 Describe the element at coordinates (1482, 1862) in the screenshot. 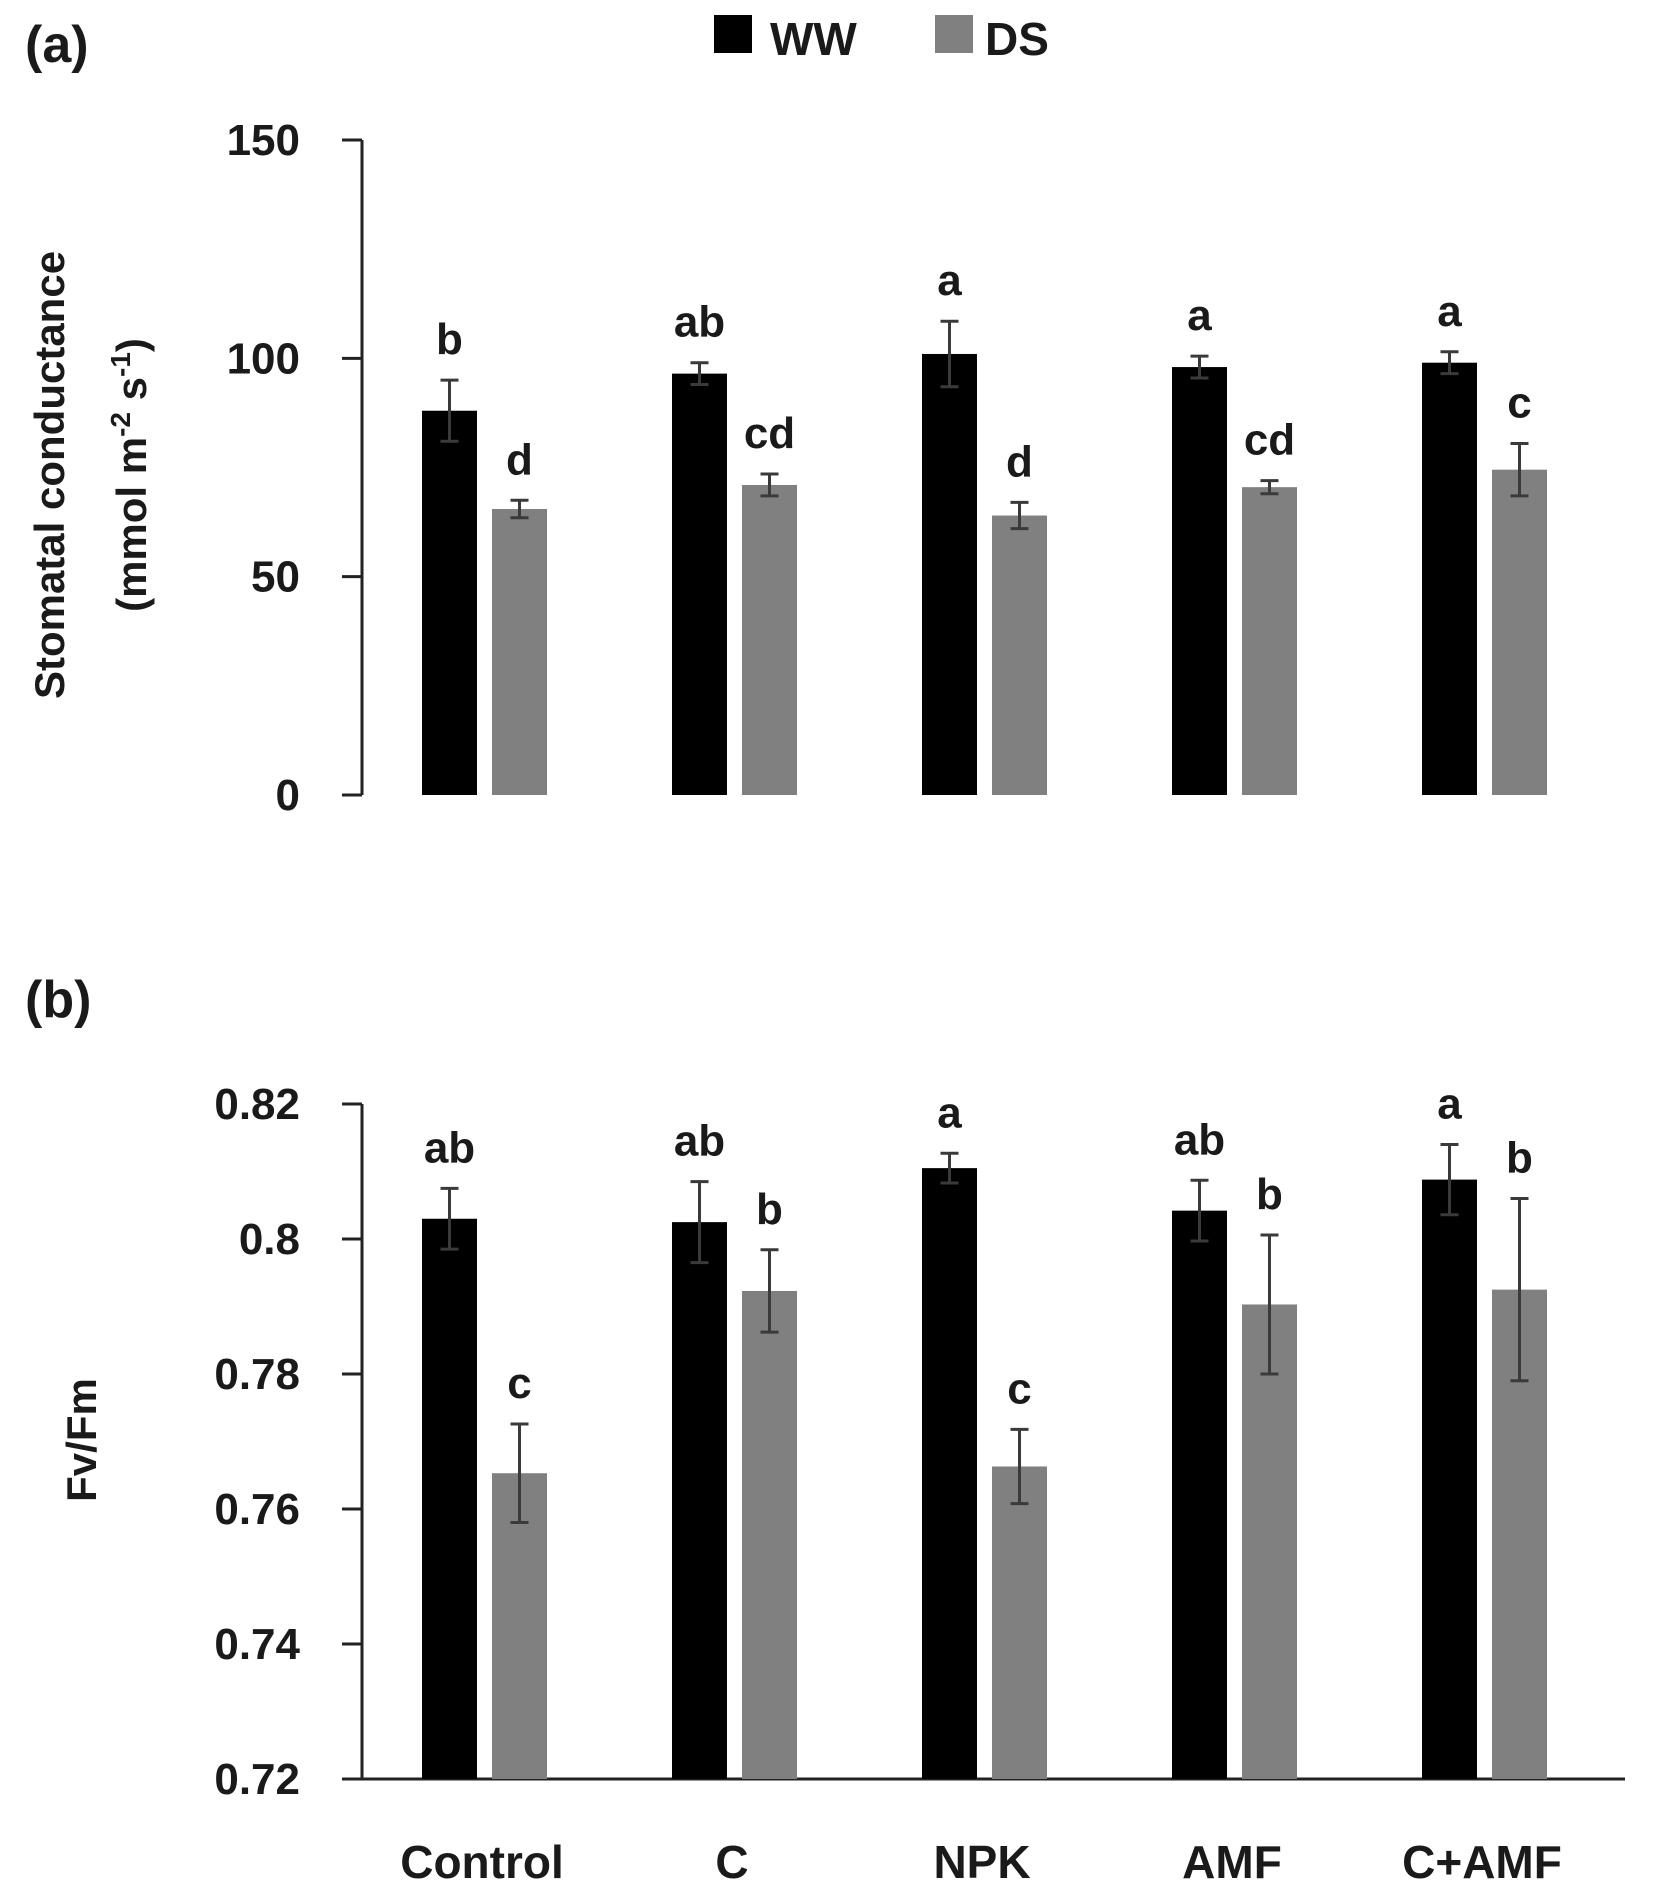

I see `category-label: C+AMF` at that location.